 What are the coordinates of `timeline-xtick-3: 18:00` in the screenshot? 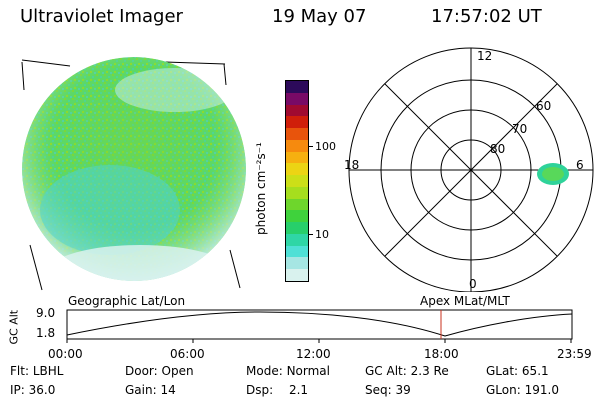 It's located at (441, 354).